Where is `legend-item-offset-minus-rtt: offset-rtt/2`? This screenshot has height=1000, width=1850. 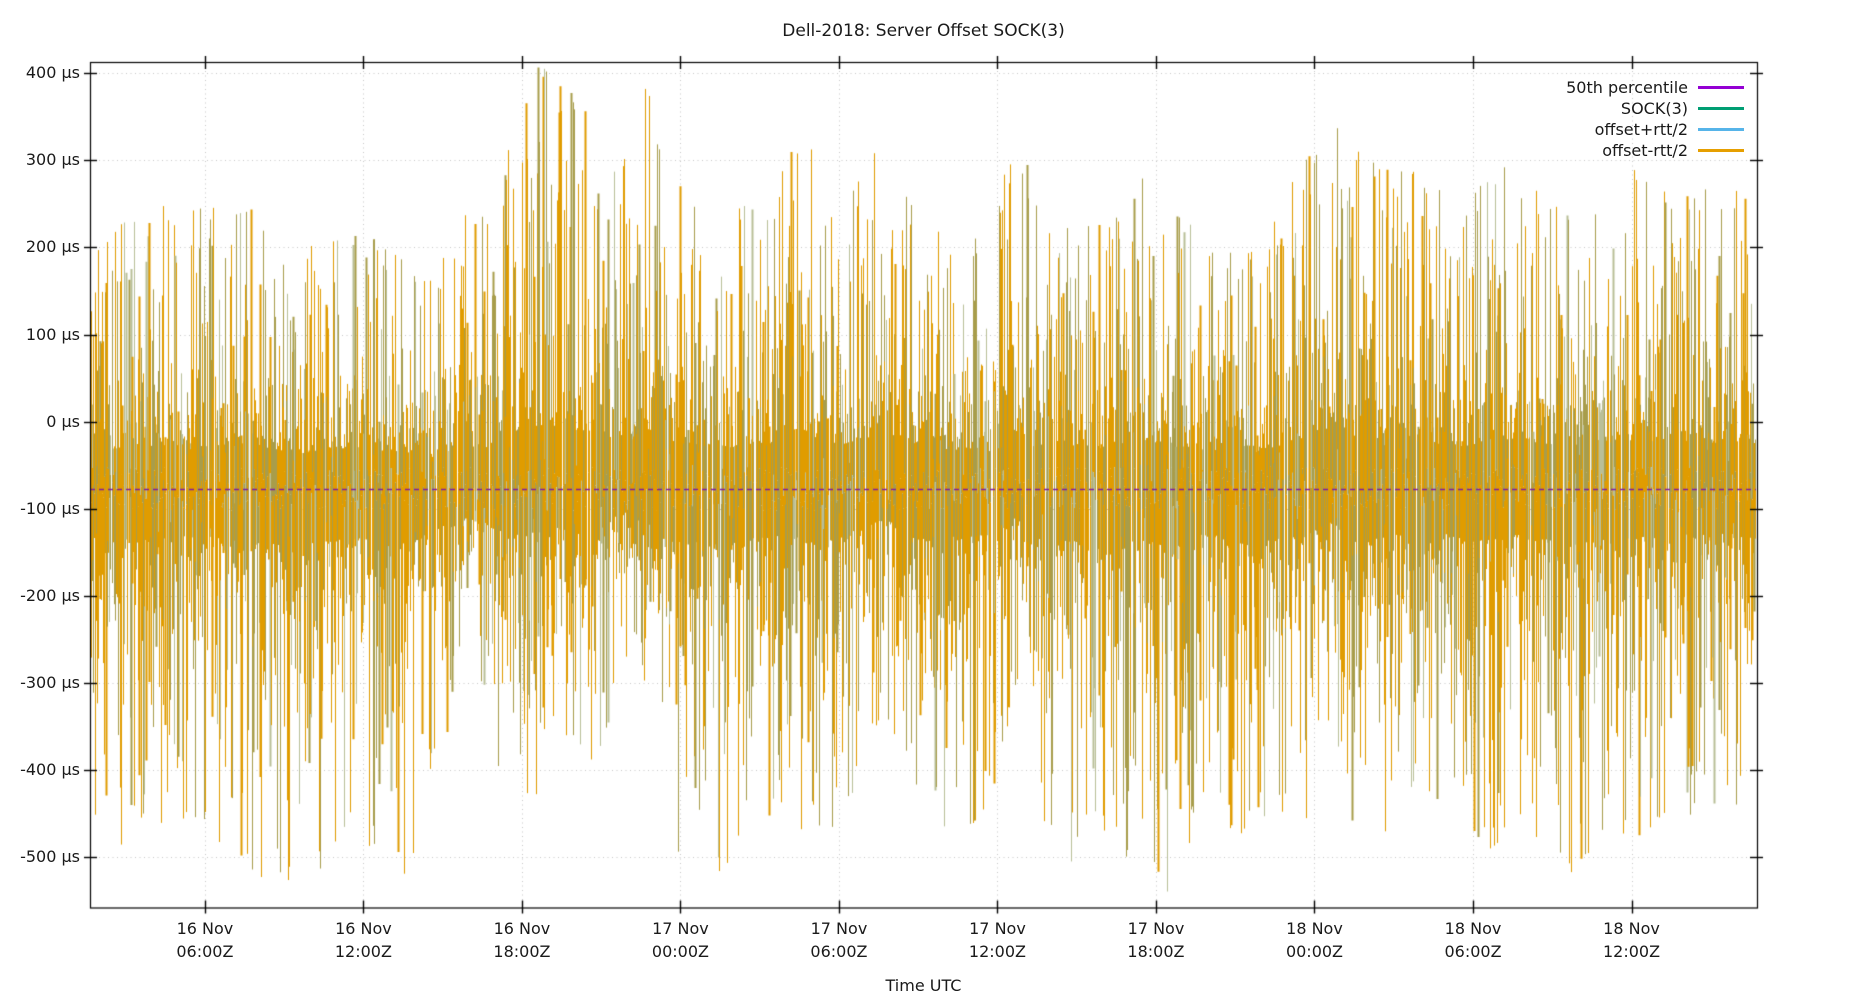 legend-item-offset-minus-rtt: offset-rtt/2 is located at coordinates (1655, 150).